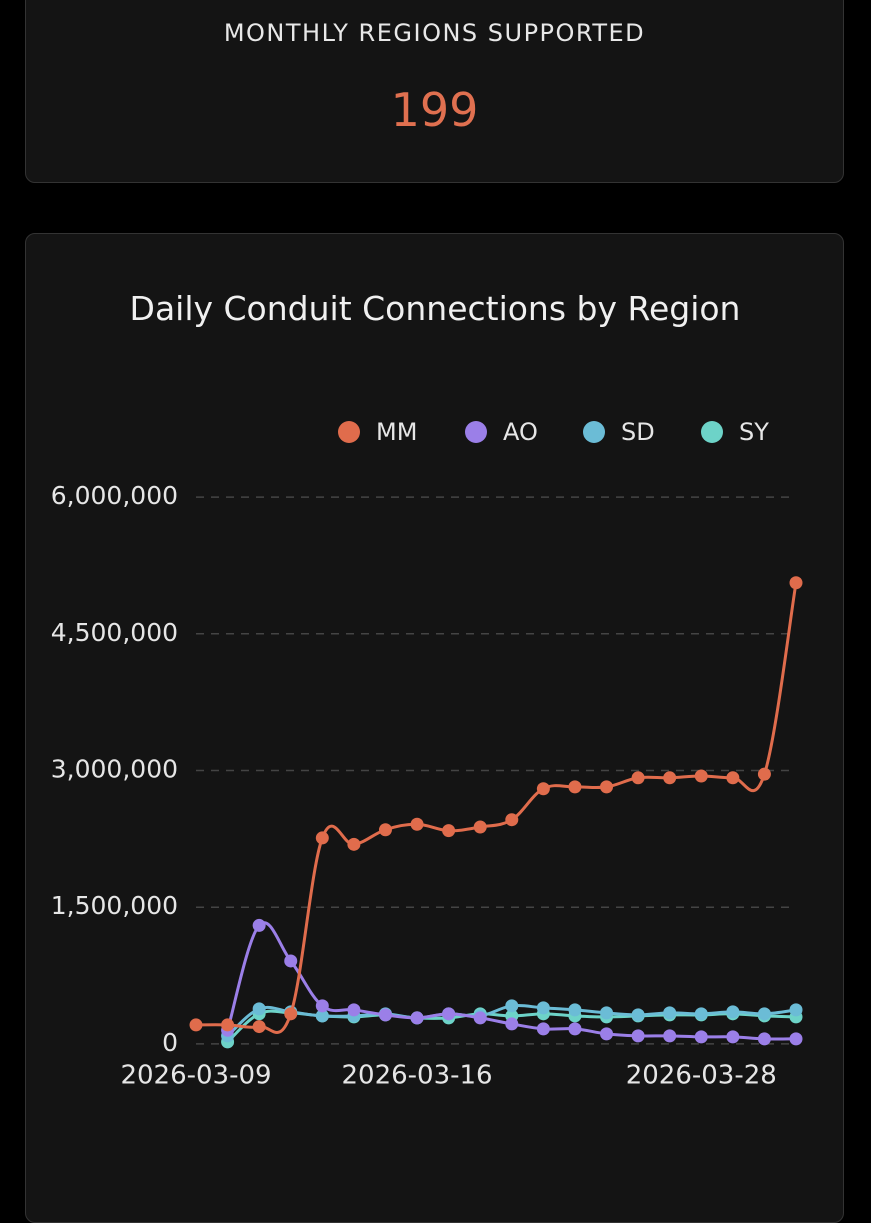  I want to click on legend-label: AO, so click(520, 432).